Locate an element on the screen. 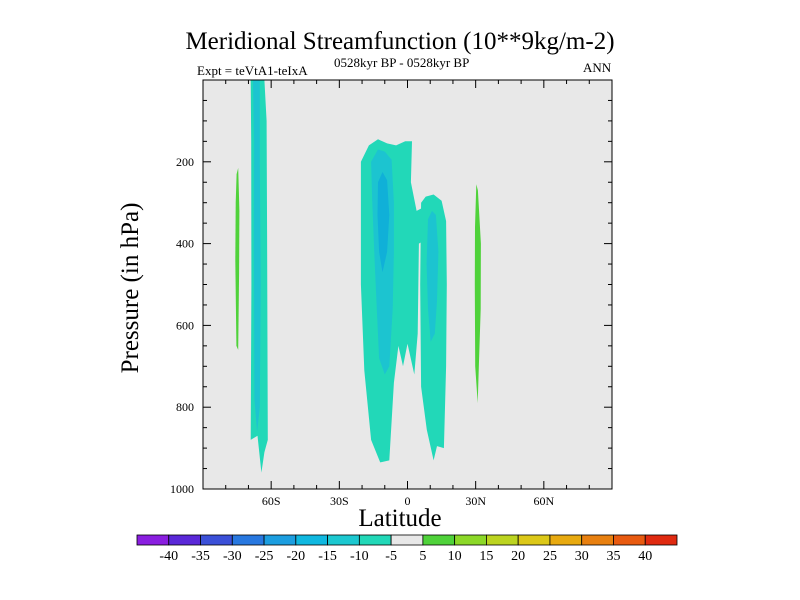  colorbar-label: 25 is located at coordinates (550, 556).